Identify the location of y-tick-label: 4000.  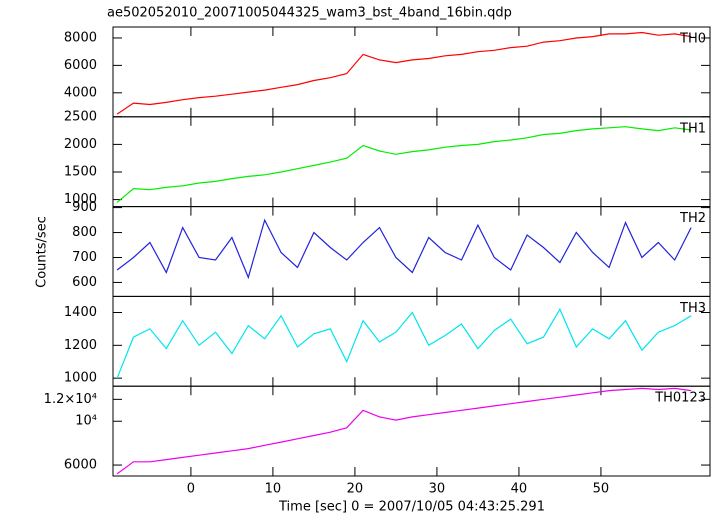
(80, 92).